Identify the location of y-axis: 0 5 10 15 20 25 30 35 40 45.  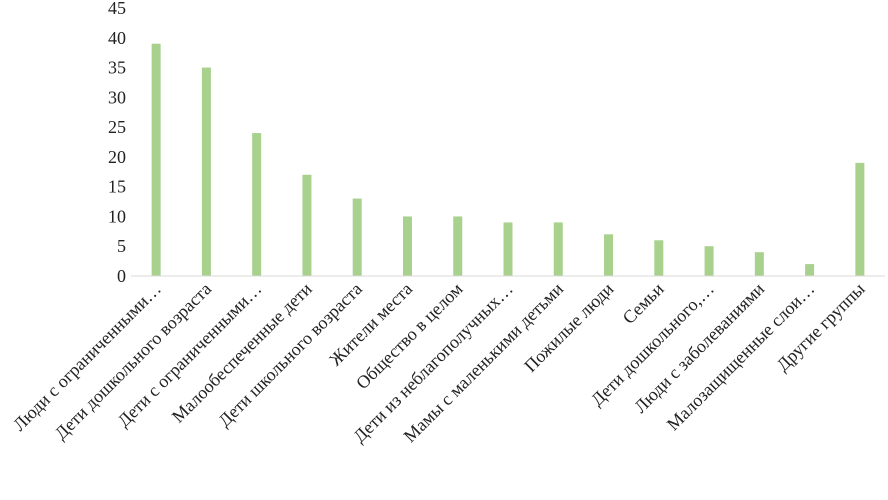
(117, 143).